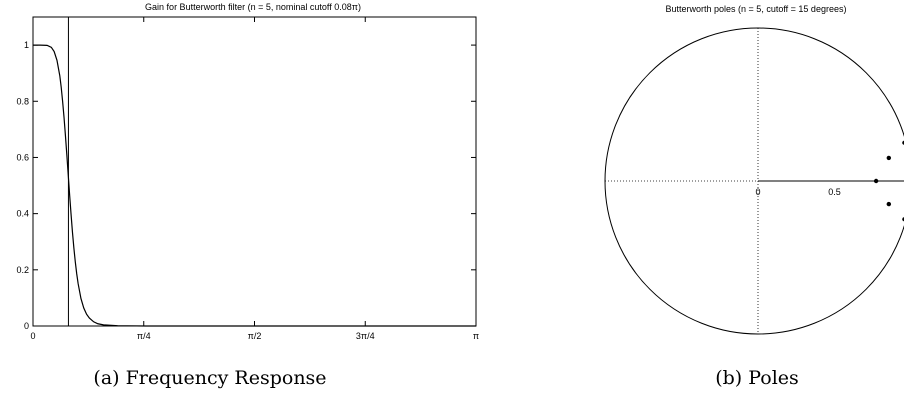 The image size is (904, 393). I want to click on pole-x-tick-label: 0, so click(757, 192).